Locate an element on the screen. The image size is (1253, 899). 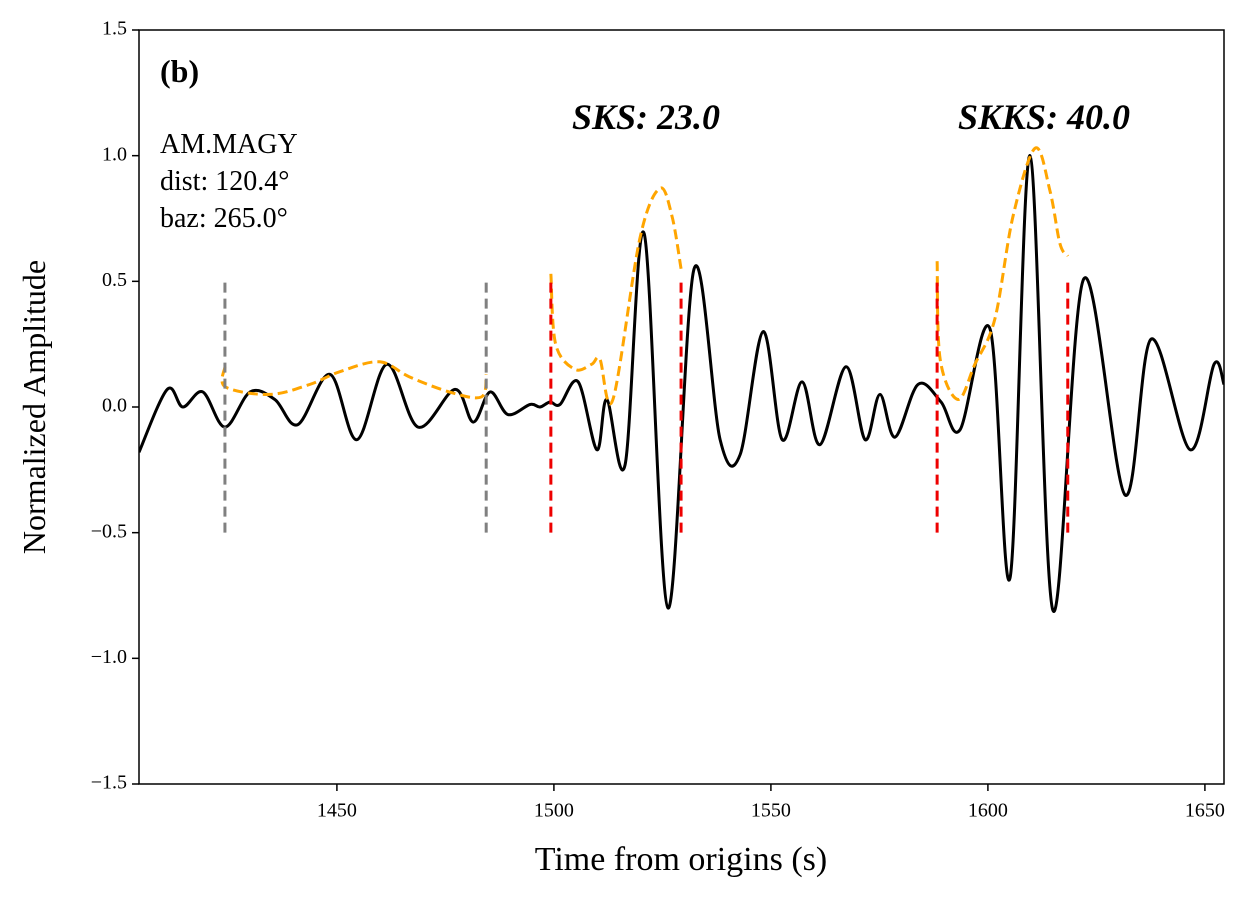
y-axis-label: Normalized Amplitude is located at coordinates (34, 407).